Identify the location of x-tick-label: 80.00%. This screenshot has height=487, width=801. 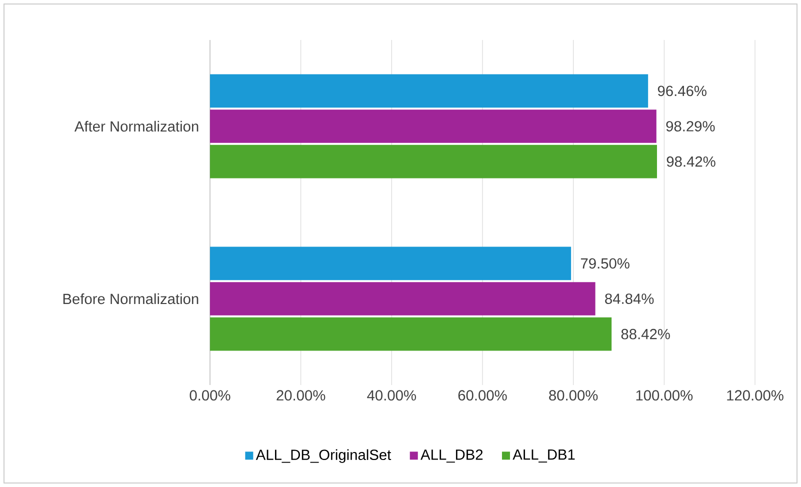
(573, 395).